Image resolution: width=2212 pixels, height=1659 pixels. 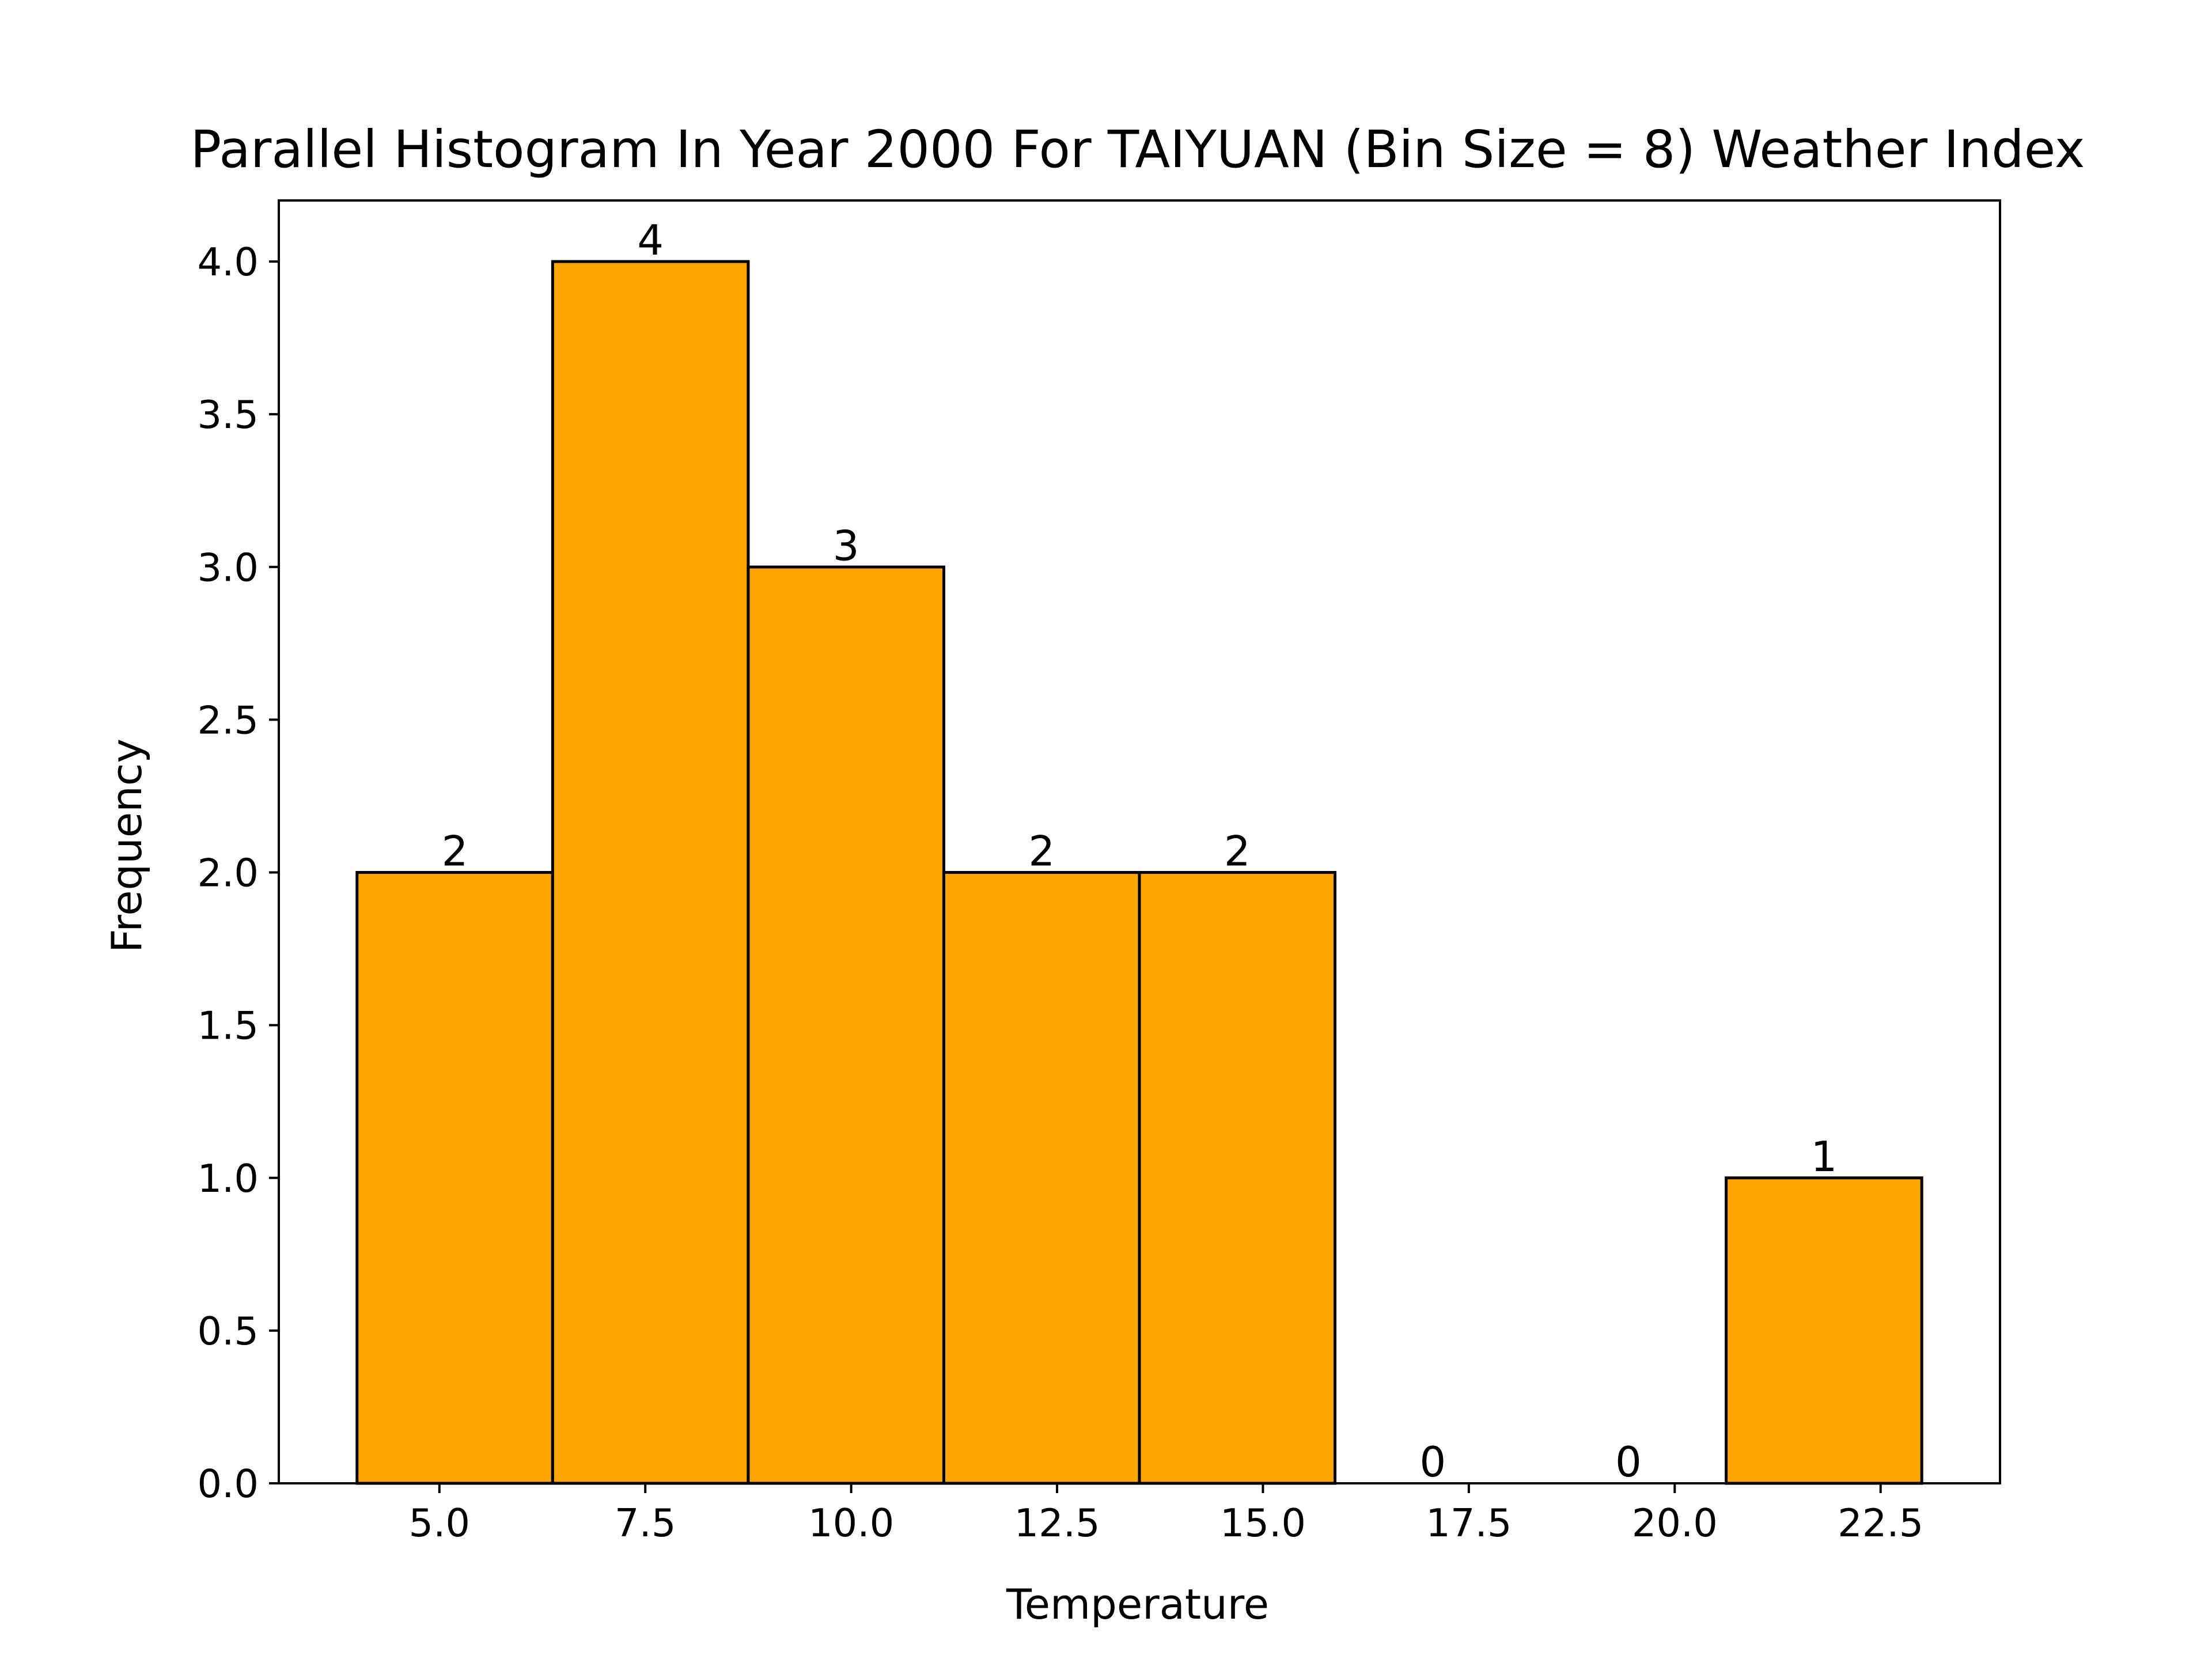 What do you see at coordinates (1824, 1156) in the screenshot?
I see `bar-value-label-8: 1` at bounding box center [1824, 1156].